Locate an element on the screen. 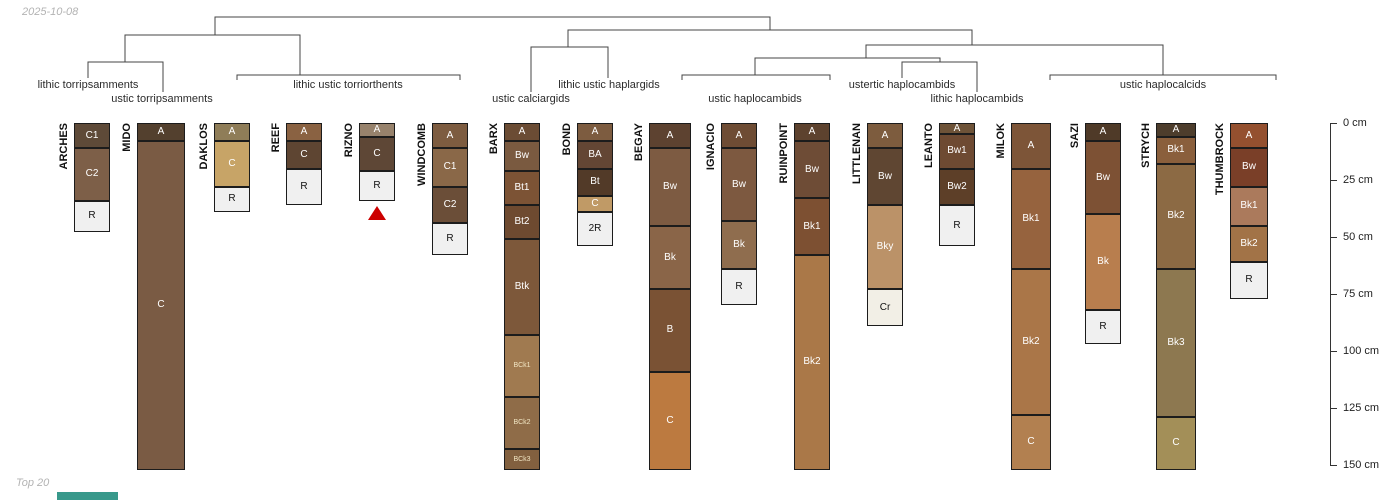  group-label-lithic-torripsamments: lithic torripsamments is located at coordinates (88, 85).